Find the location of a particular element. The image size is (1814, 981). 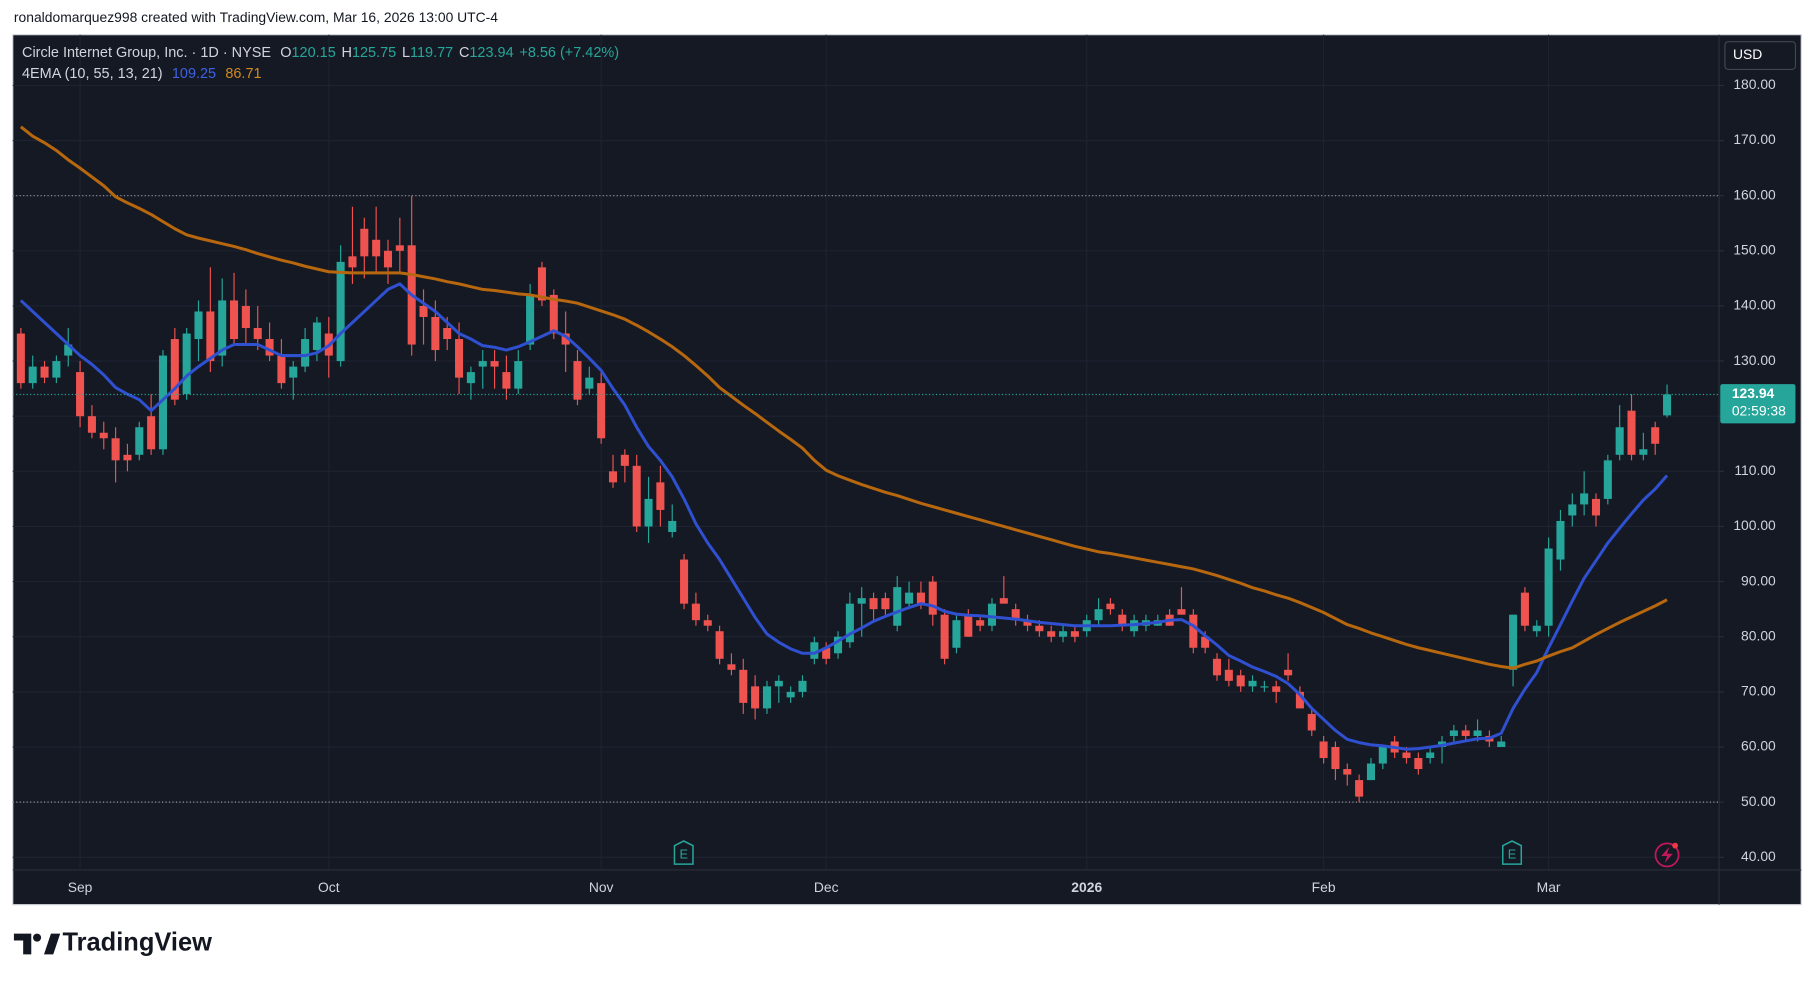

x-tick-label: Oct is located at coordinates (329, 887).